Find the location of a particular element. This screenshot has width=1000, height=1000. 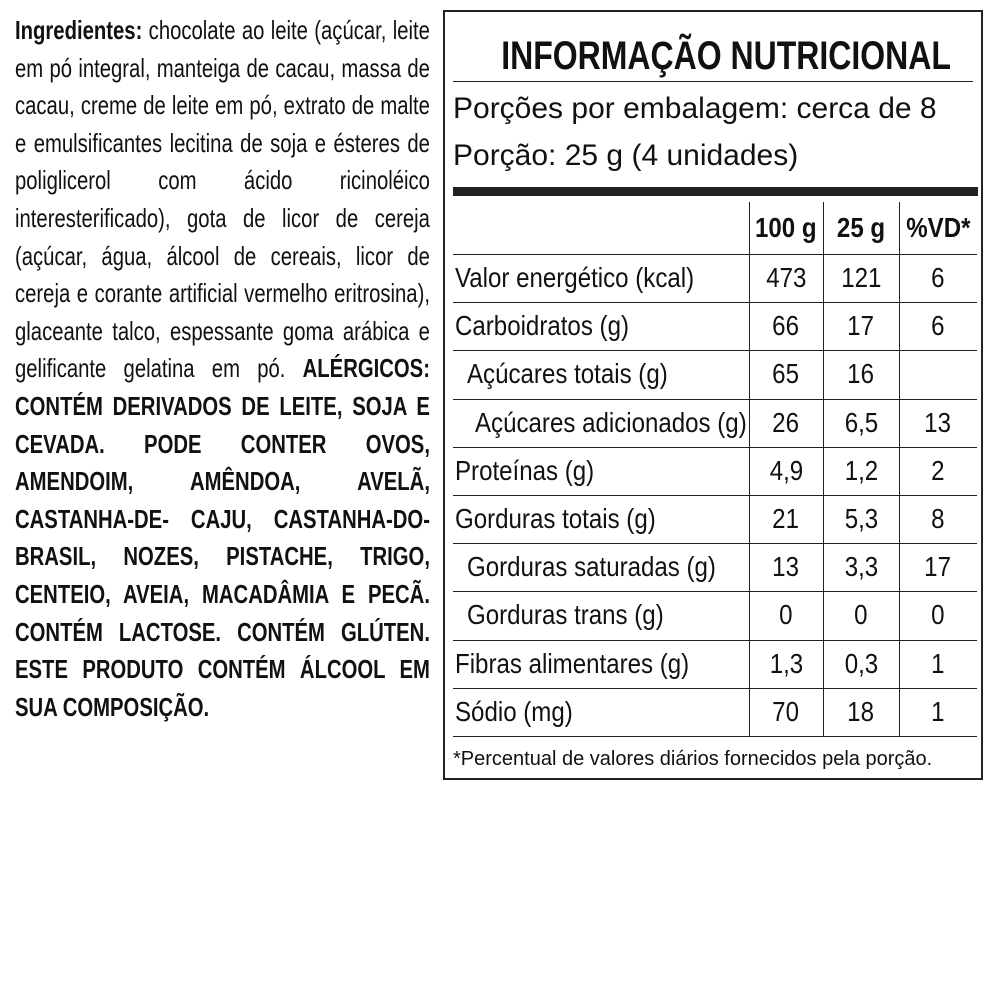

cell: 121 is located at coordinates (861, 278).